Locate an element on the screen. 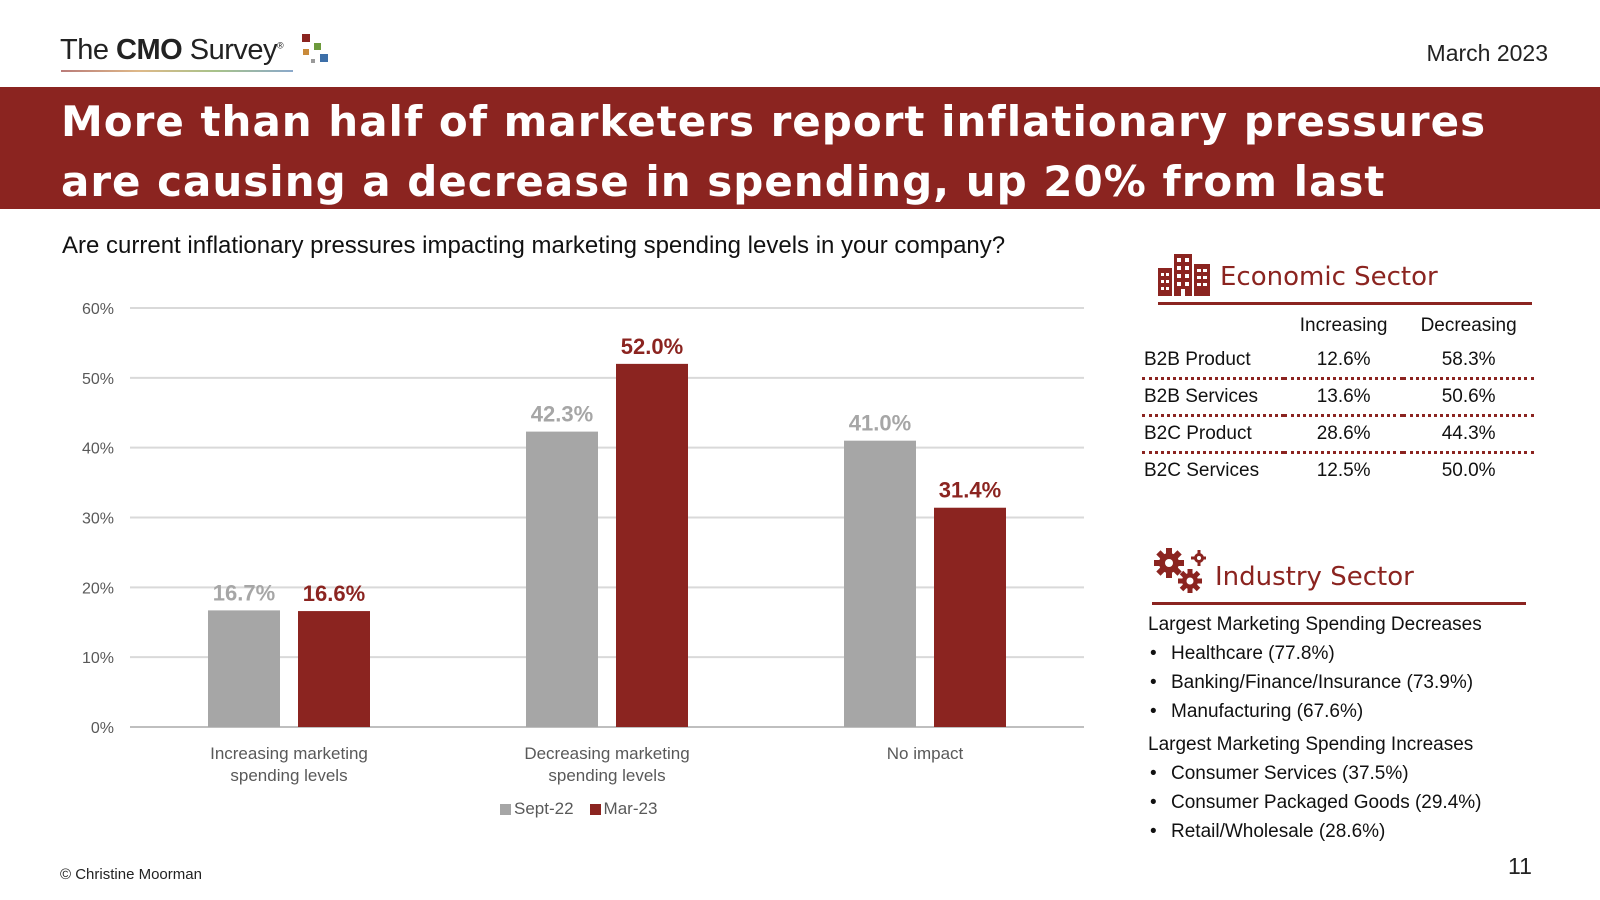 The height and width of the screenshot is (900, 1600). list-item: Retail/Wholesale (28.6%) is located at coordinates (1363, 831).